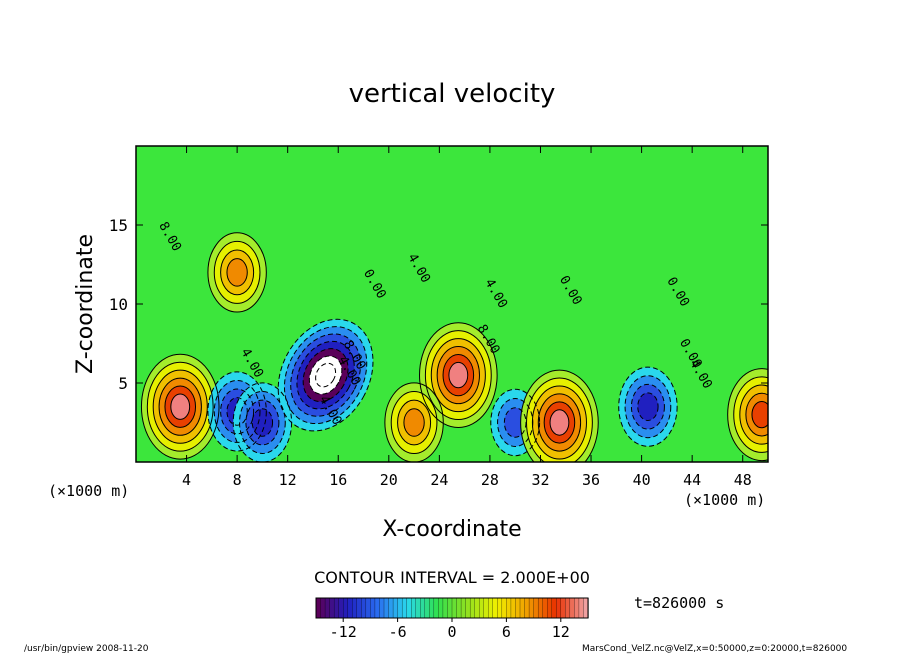  What do you see at coordinates (86, 649) in the screenshot?
I see `footer-left: /usr/bin/gpview 2008-11-20` at bounding box center [86, 649].